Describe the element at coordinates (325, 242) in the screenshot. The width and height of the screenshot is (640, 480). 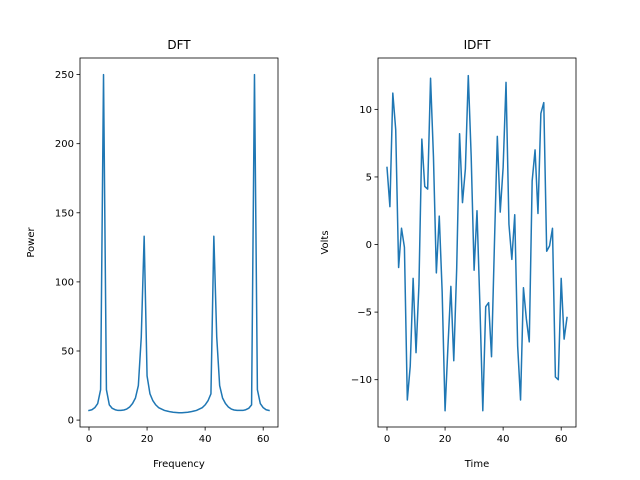
I see `y-axis-label: Volts` at that location.